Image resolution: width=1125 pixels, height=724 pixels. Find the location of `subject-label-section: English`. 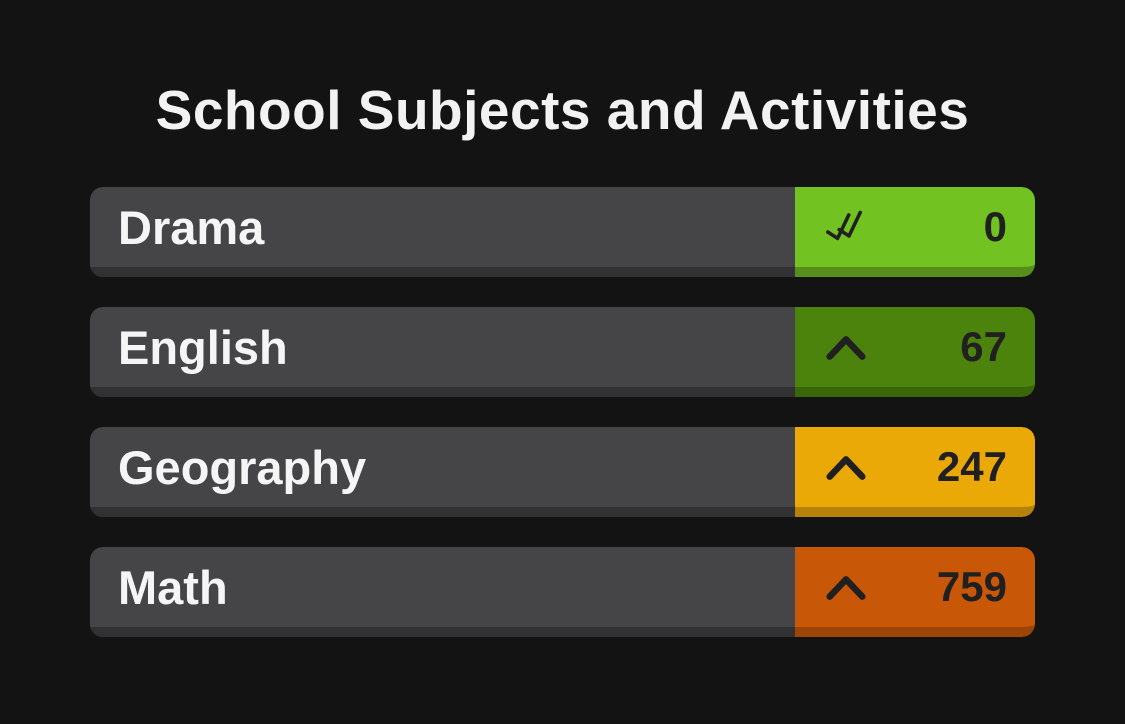

subject-label-section: English is located at coordinates (442, 352).